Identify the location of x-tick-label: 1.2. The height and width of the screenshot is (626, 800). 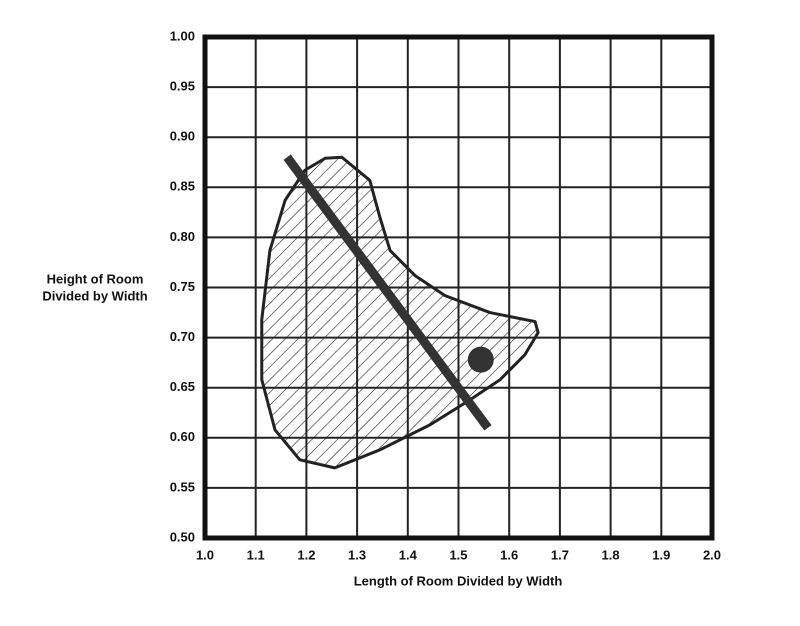
(306, 554).